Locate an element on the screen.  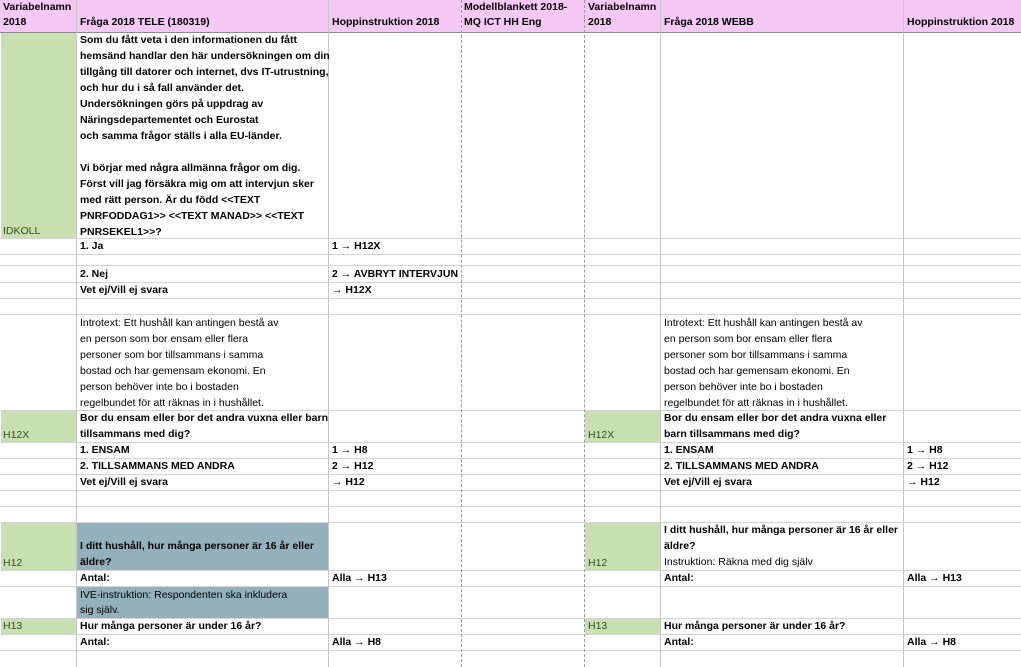
header-model-1: Modellblankett 2018- is located at coordinates (516, 7).